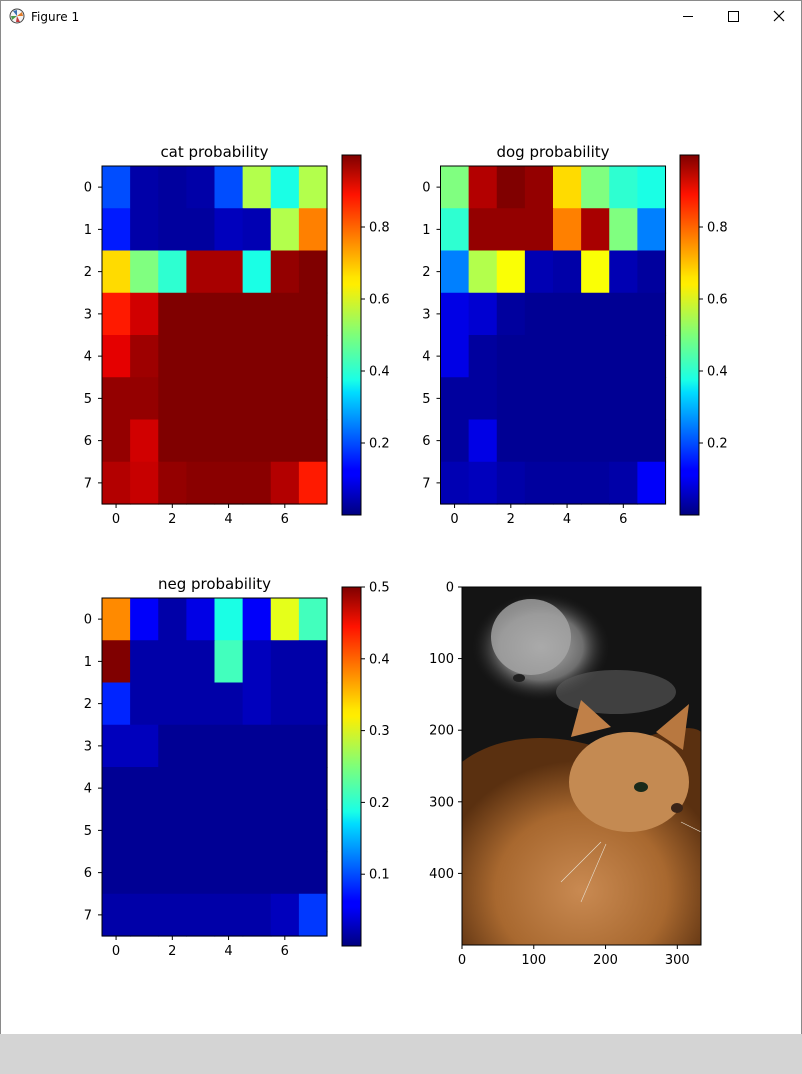 The height and width of the screenshot is (1074, 802). What do you see at coordinates (426, 399) in the screenshot?
I see `dog-ytick-label: 5` at bounding box center [426, 399].